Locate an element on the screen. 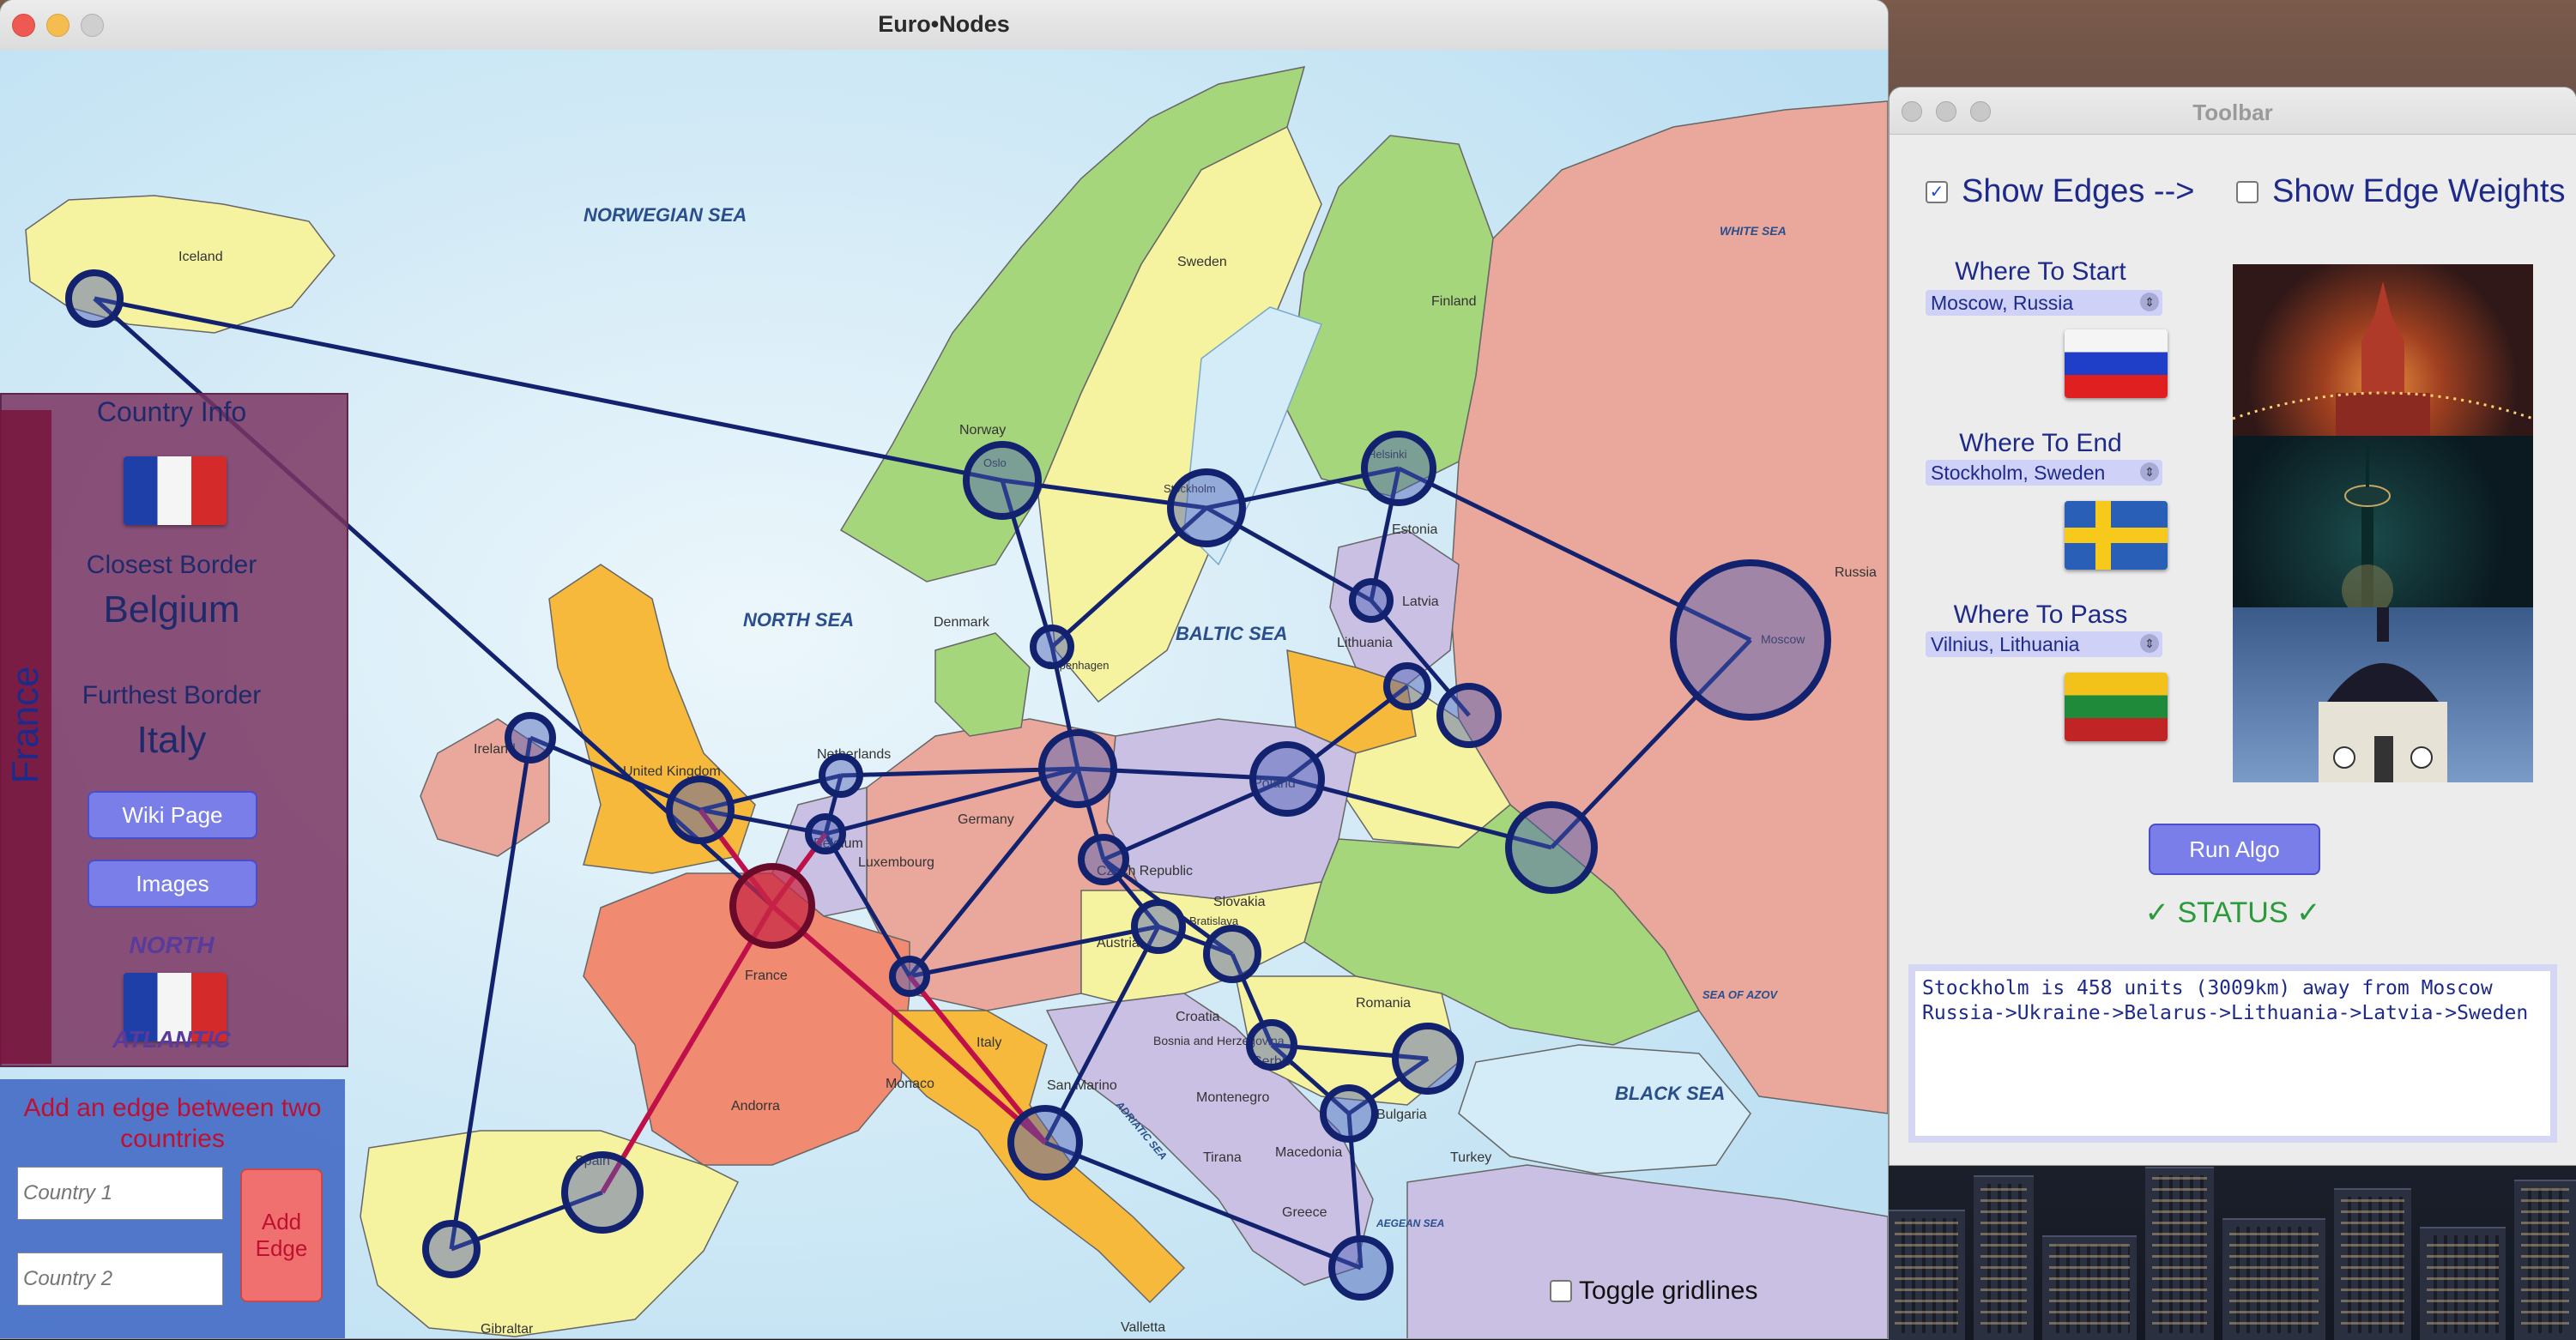  node-denmark is located at coordinates (1052, 647).